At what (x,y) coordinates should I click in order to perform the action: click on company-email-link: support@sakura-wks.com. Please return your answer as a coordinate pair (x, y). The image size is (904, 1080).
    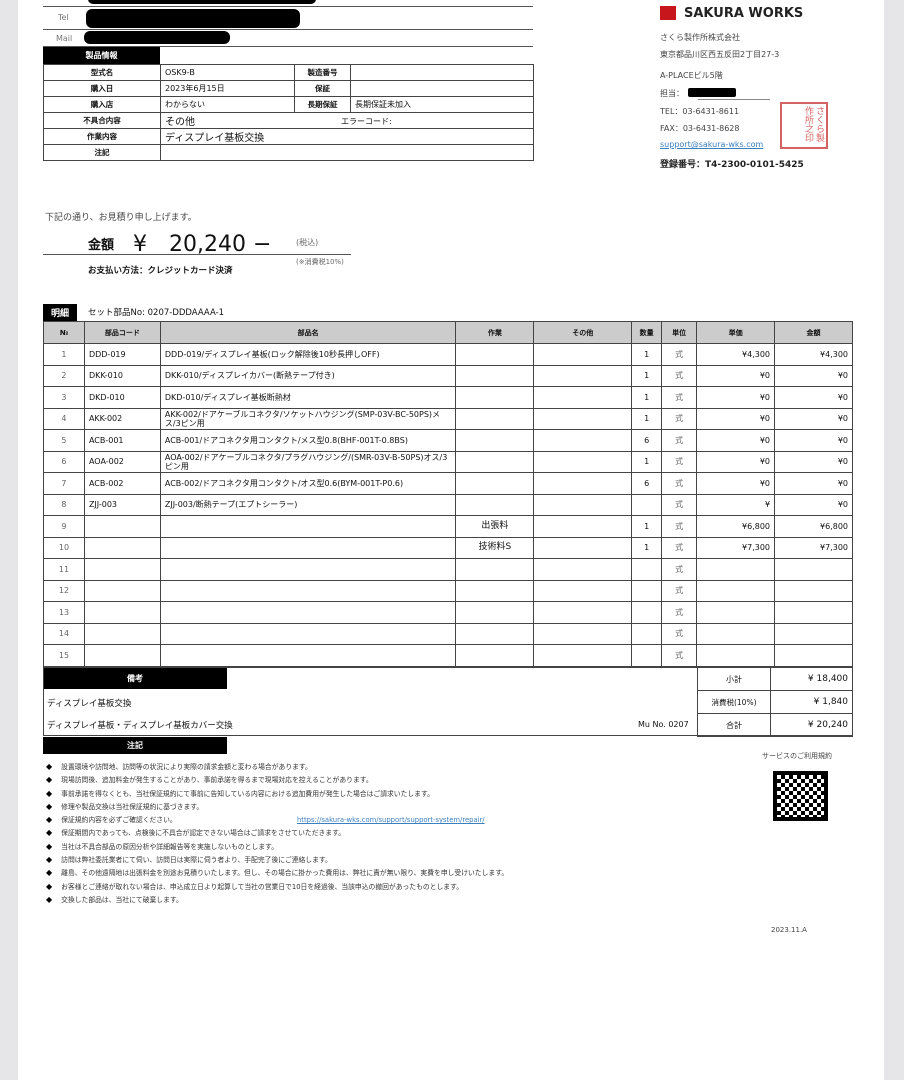
    Looking at the image, I should click on (712, 144).